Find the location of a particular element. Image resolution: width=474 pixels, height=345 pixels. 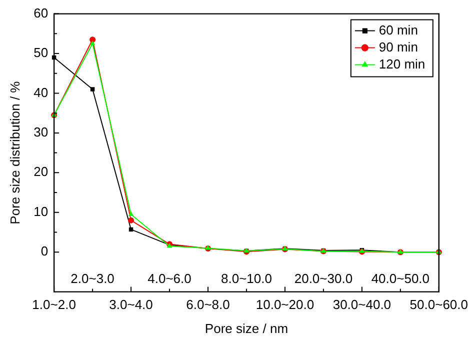

legend-label: 60 min is located at coordinates (398, 30).